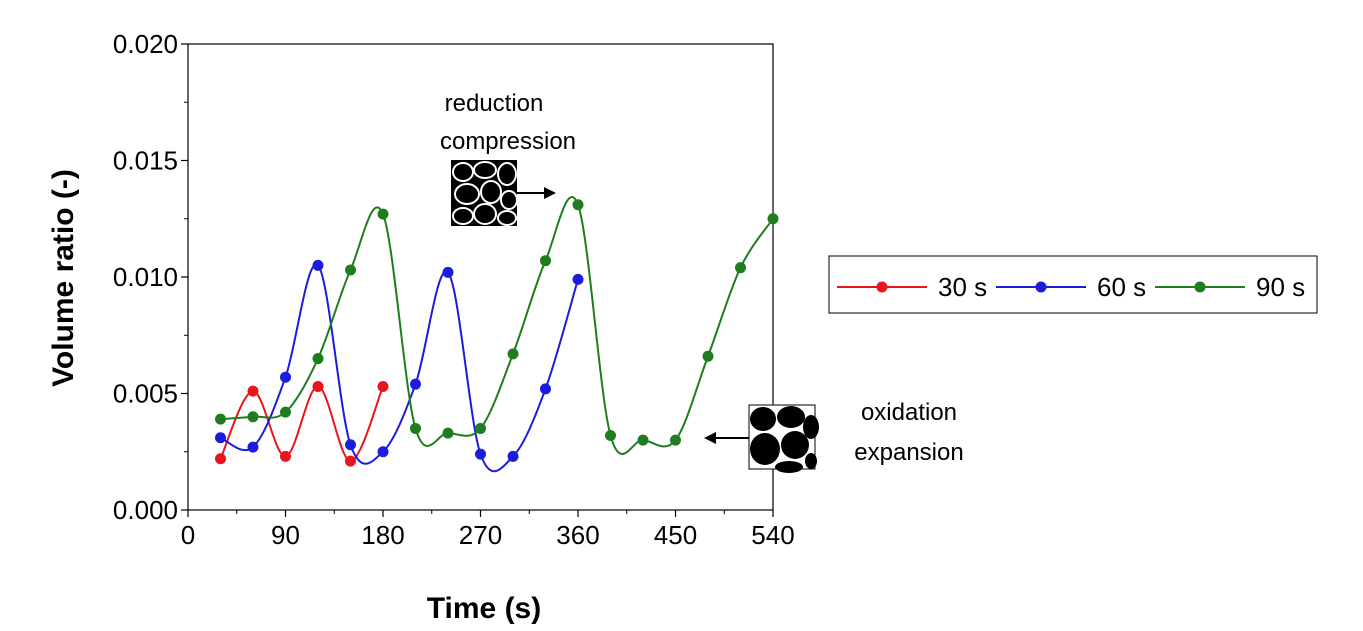  What do you see at coordinates (962, 287) in the screenshot?
I see `legend-label: 30 s` at bounding box center [962, 287].